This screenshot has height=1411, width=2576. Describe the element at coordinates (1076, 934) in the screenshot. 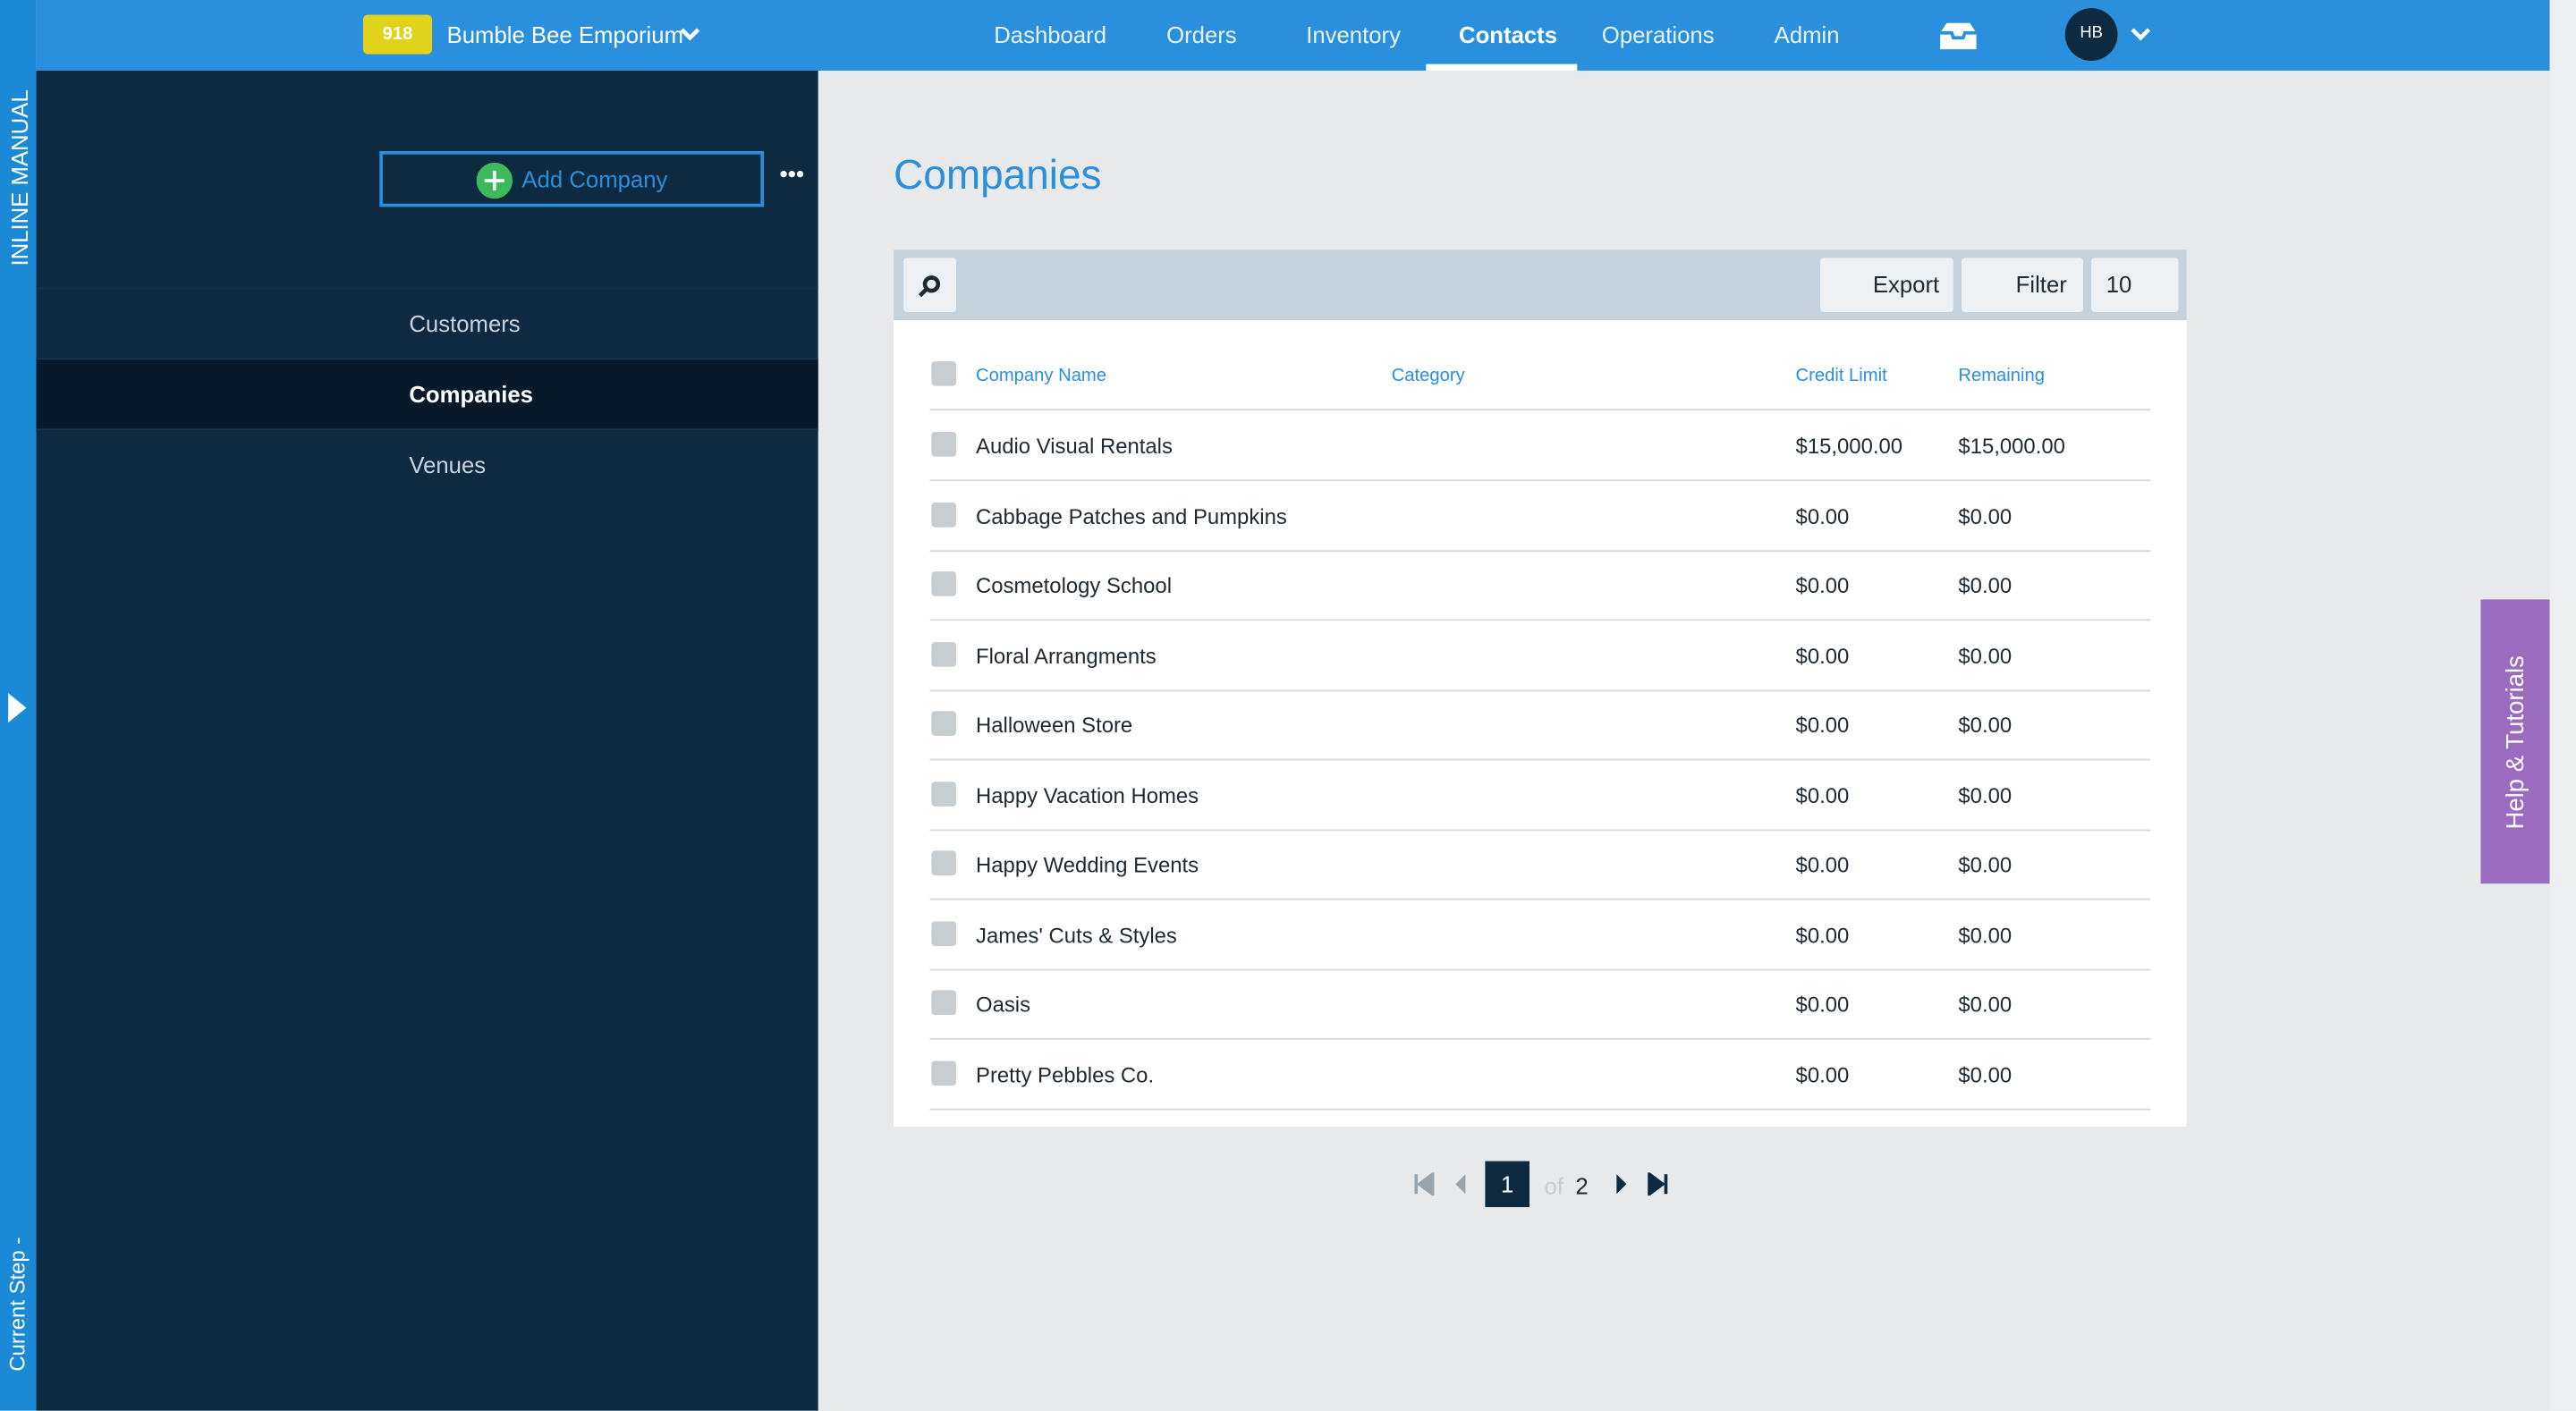

I see `company-name: James' Cuts & Styles` at that location.